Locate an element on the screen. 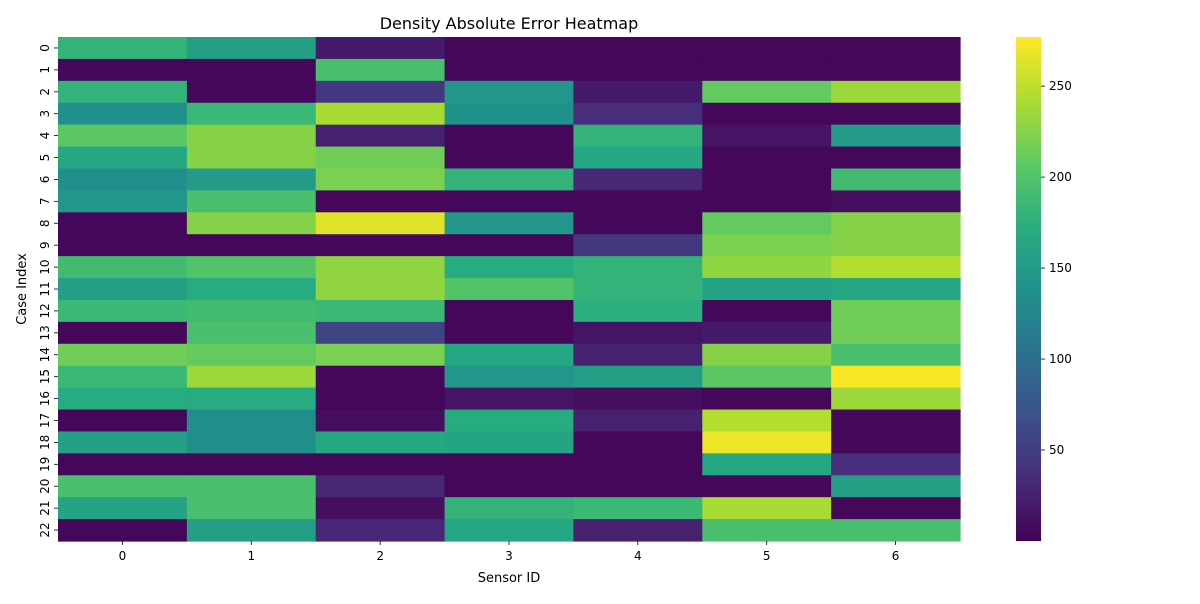  y-tick-label: 22 is located at coordinates (45, 529).